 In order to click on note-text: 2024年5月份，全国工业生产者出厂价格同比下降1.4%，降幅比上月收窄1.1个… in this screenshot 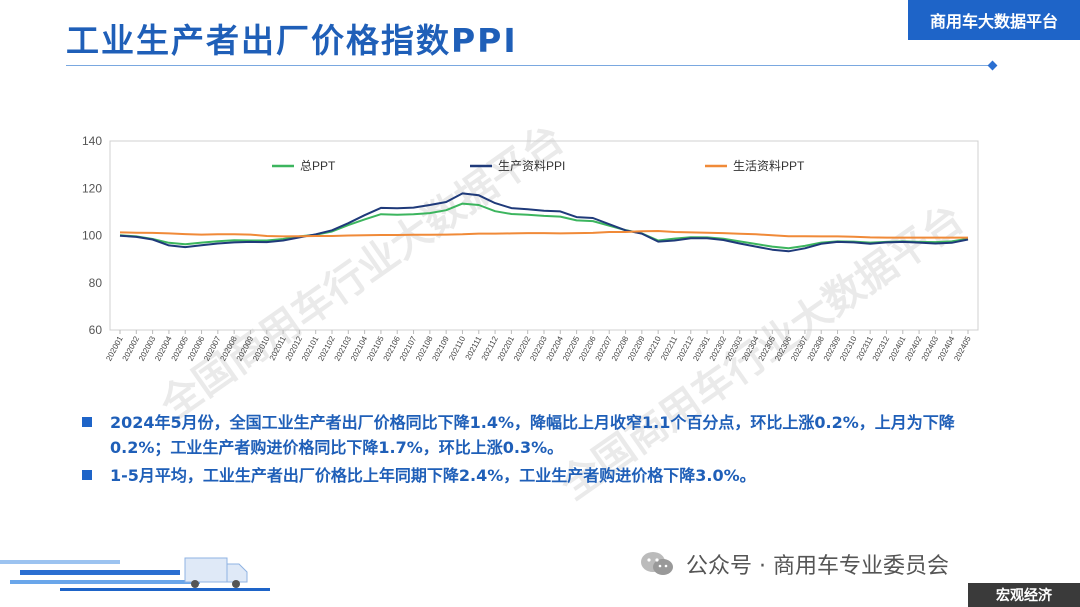, I will do `click(532, 435)`.